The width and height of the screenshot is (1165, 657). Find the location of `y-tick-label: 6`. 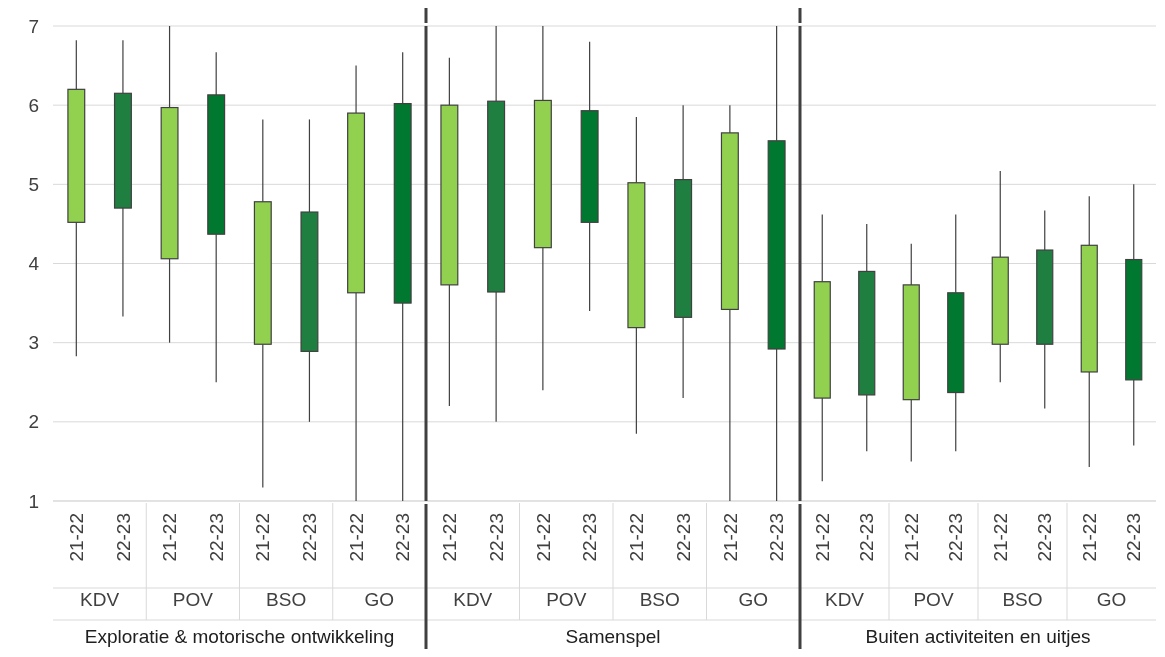

y-tick-label: 6 is located at coordinates (33, 105).